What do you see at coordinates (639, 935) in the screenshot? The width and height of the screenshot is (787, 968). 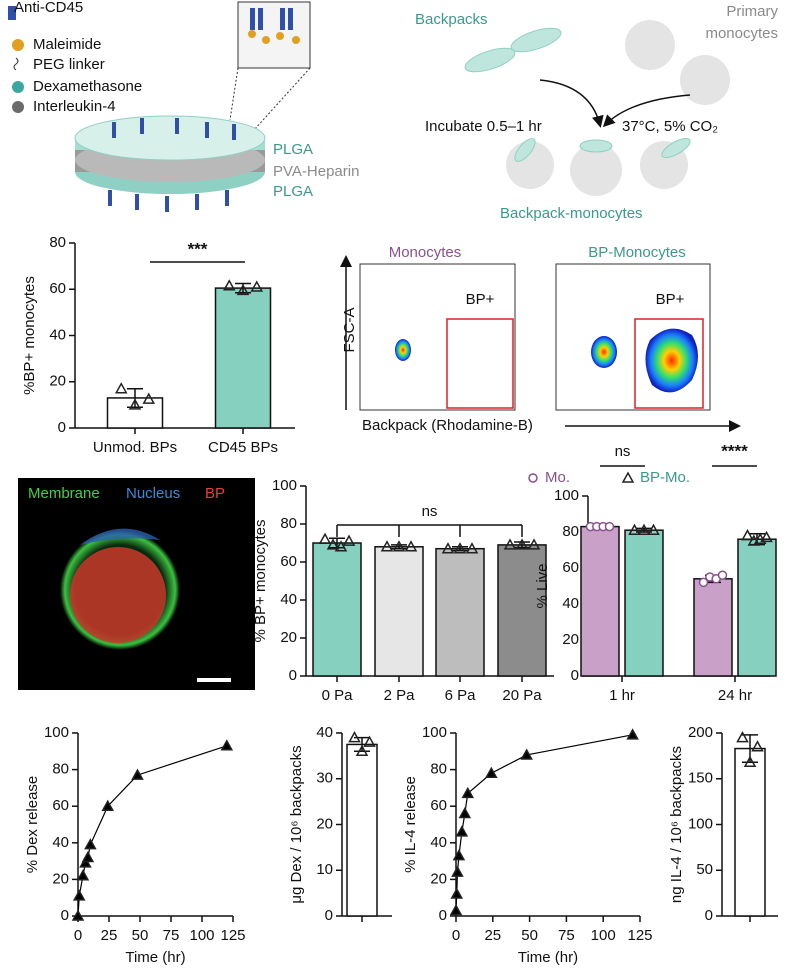 I see `x-tick-label: 125` at bounding box center [639, 935].